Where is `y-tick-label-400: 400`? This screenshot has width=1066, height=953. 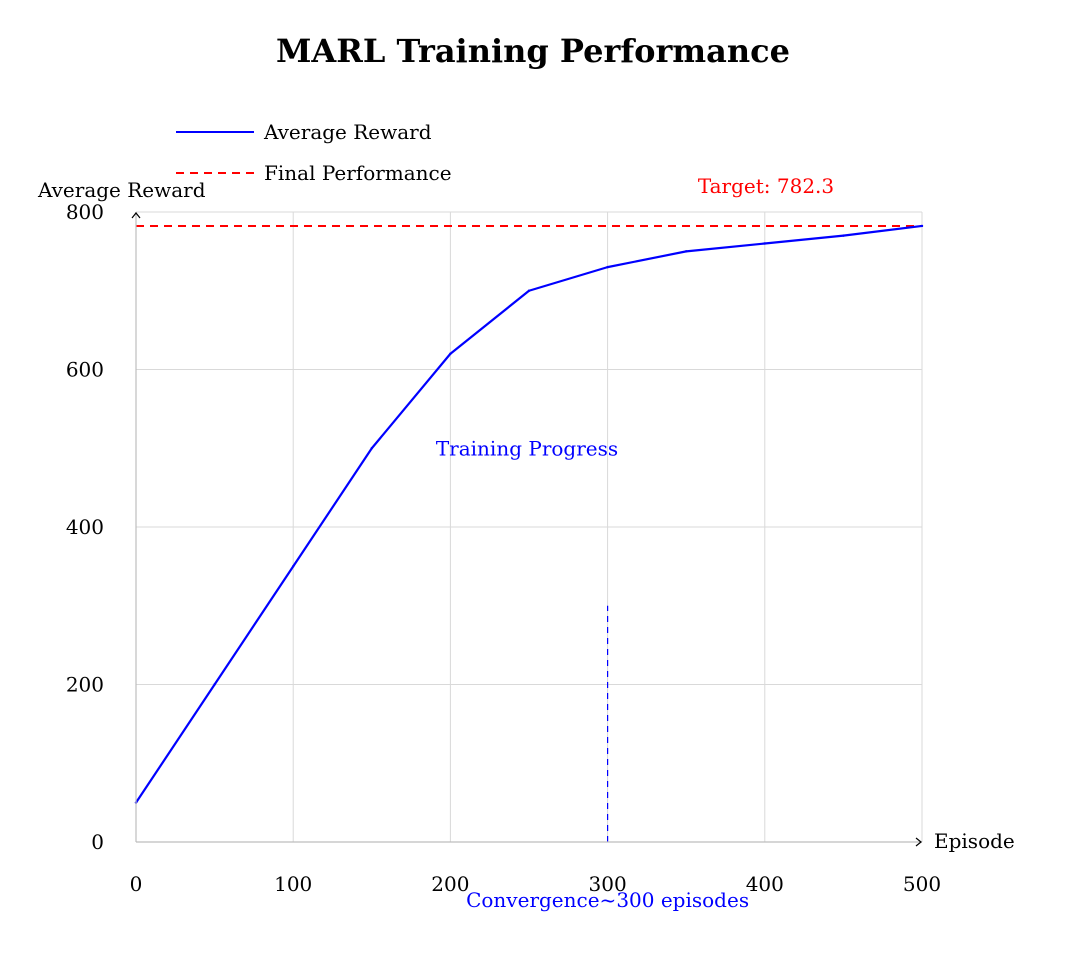 y-tick-label-400: 400 is located at coordinates (85, 527).